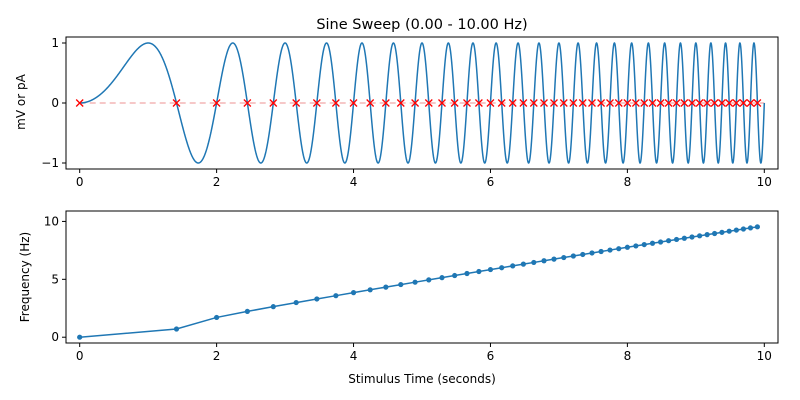 This screenshot has width=800, height=400. Describe the element at coordinates (55, 337) in the screenshot. I see `frequency-plot-ytick-label: 0` at that location.